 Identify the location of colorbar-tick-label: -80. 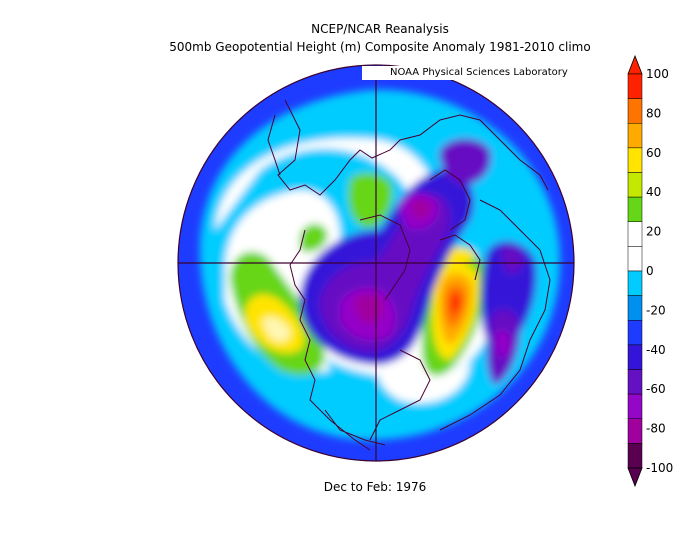
(656, 429).